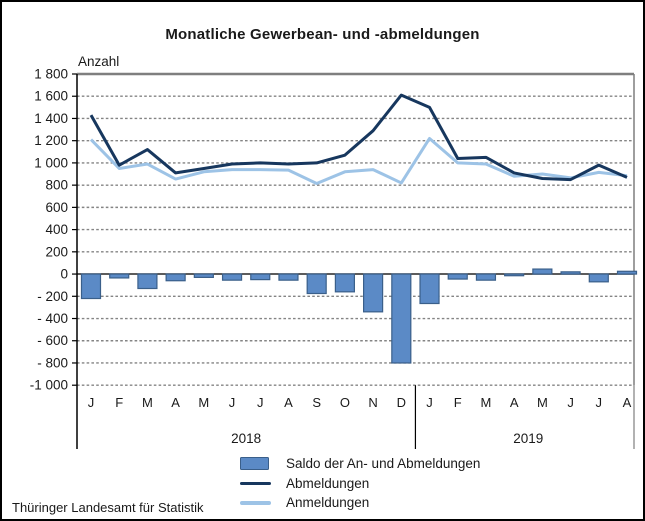 The height and width of the screenshot is (521, 645). I want to click on year-label: 2019, so click(528, 438).